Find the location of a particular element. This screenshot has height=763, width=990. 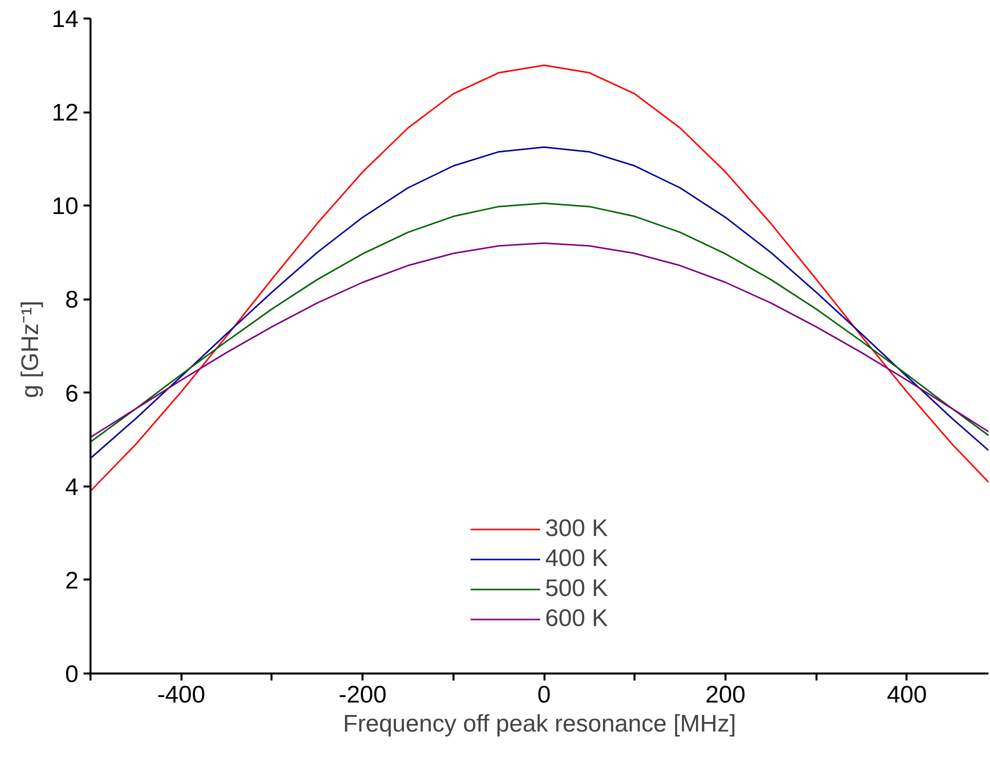

y-axis-title: g [GHz⁻¹] is located at coordinates (30, 349).